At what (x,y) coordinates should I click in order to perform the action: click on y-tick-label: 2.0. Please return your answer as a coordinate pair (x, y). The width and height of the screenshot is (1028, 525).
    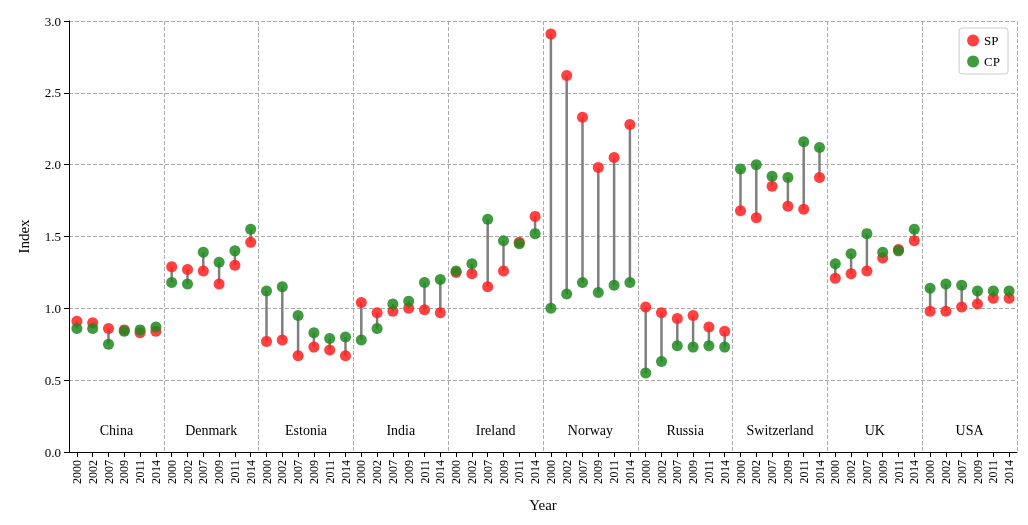
    Looking at the image, I should click on (52, 165).